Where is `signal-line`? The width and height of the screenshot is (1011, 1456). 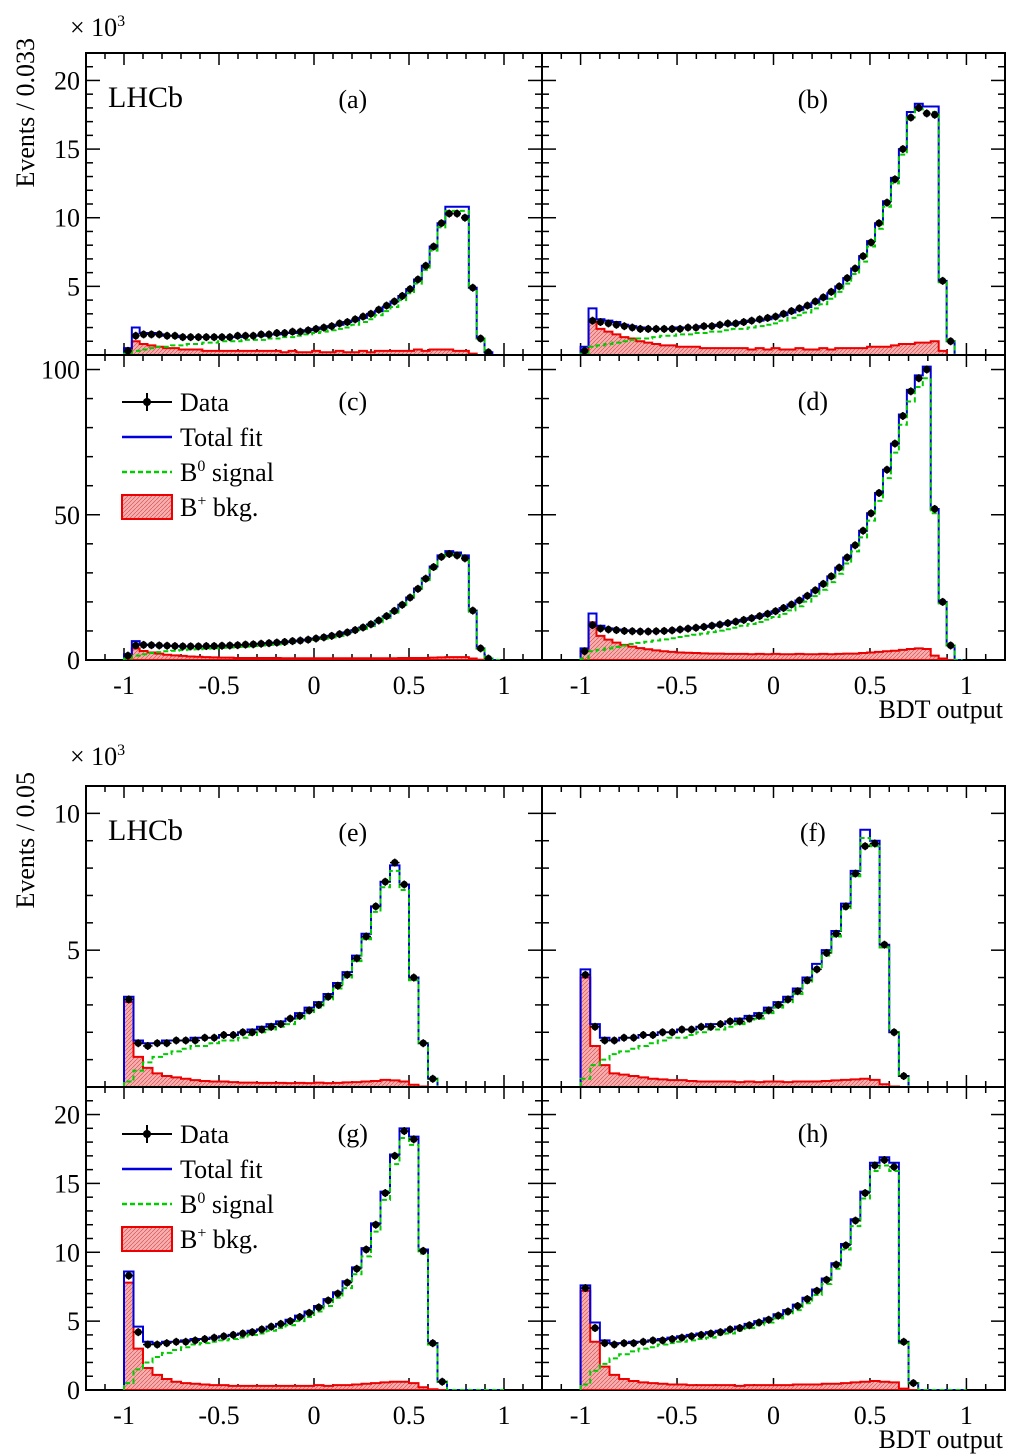
signal-line is located at coordinates (773, 961).